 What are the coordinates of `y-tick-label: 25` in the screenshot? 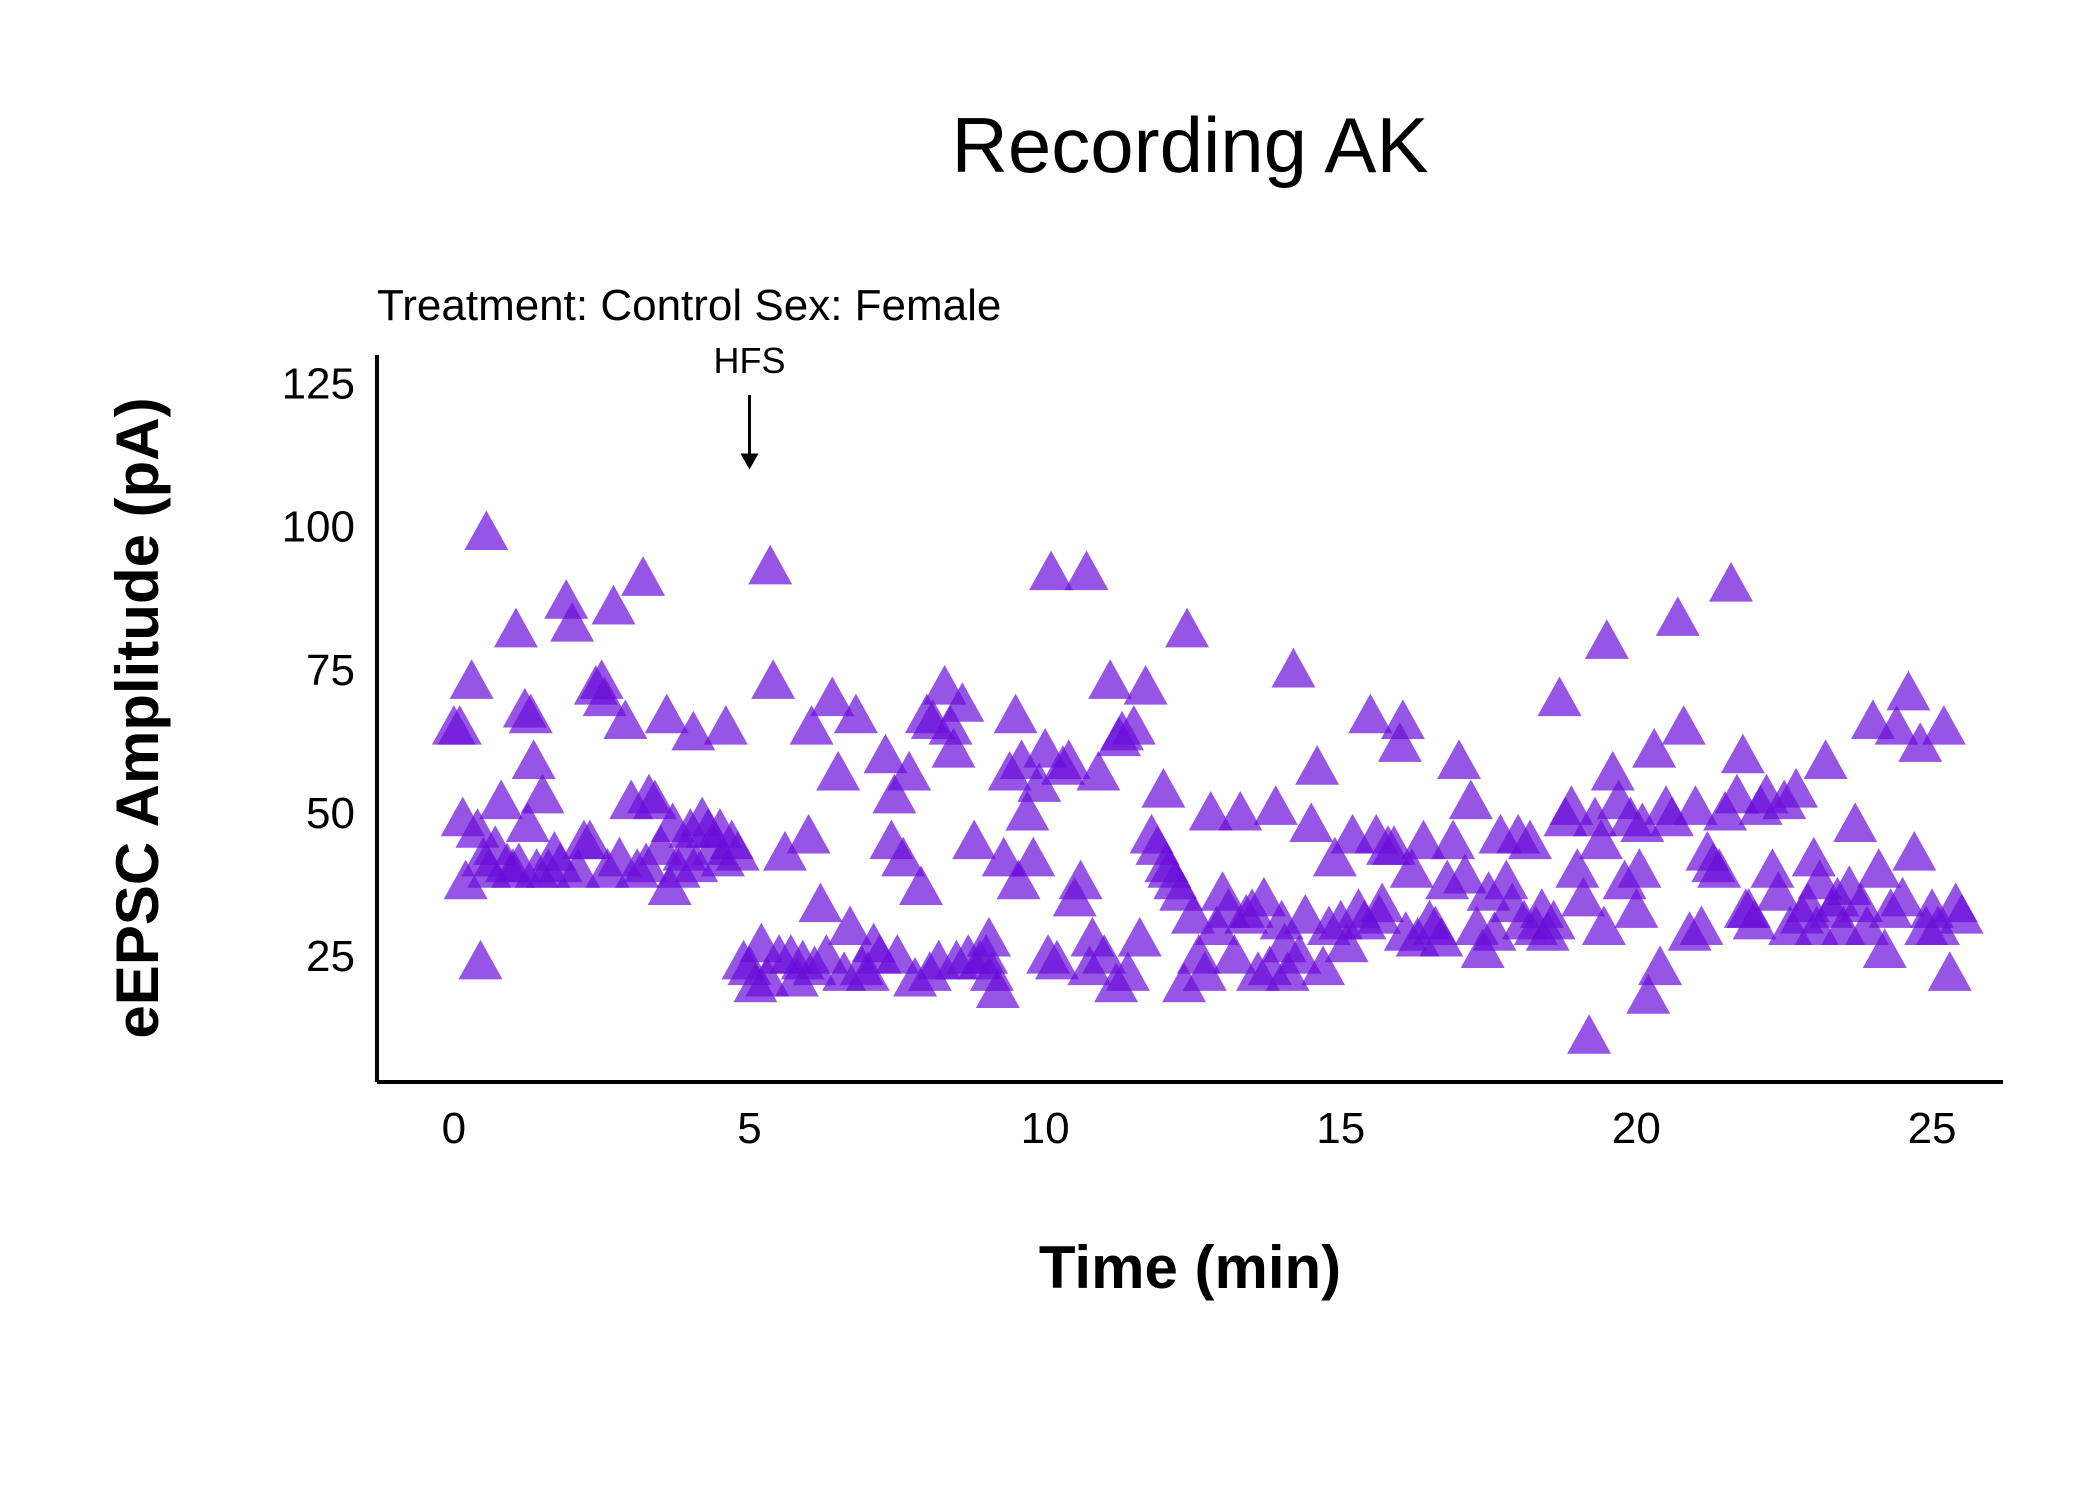 It's located at (330, 956).